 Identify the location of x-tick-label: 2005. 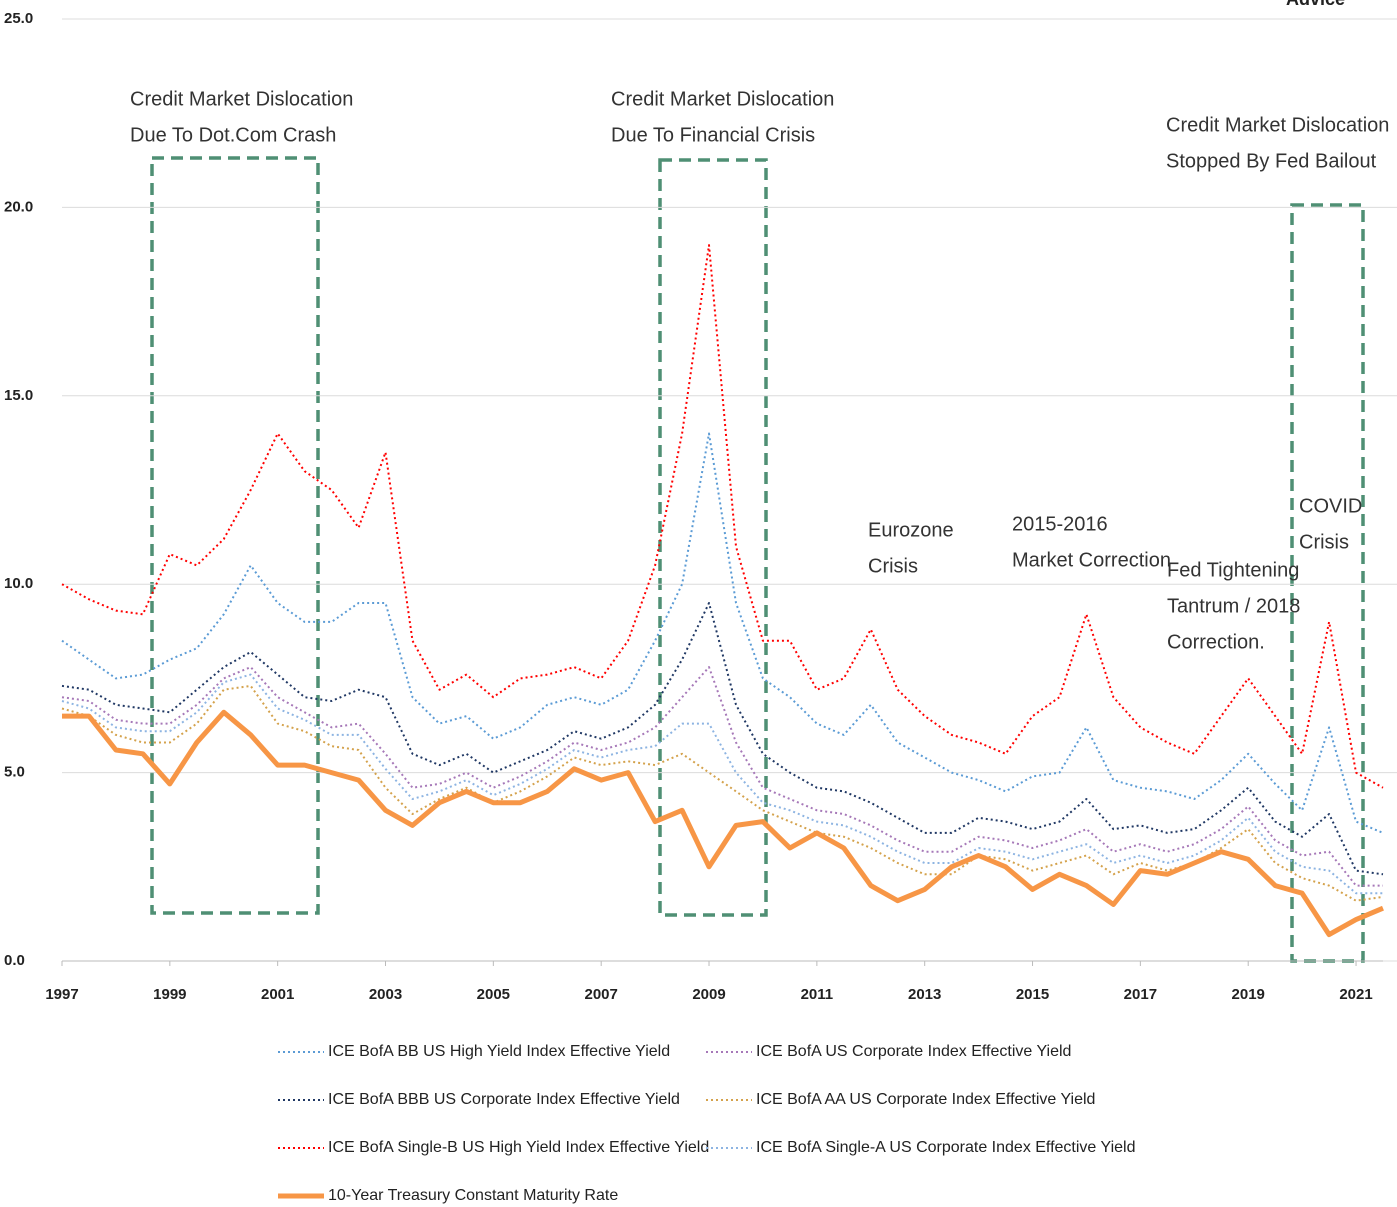
(493, 994).